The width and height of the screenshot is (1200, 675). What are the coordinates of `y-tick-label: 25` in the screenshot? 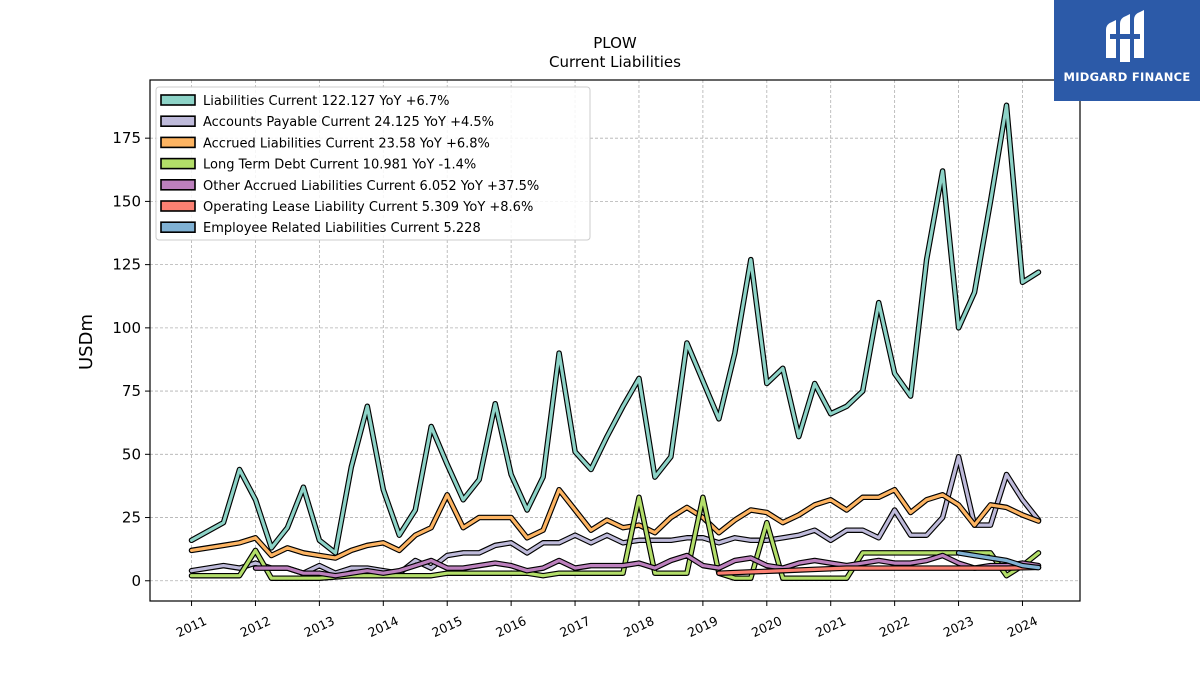 It's located at (131, 518).